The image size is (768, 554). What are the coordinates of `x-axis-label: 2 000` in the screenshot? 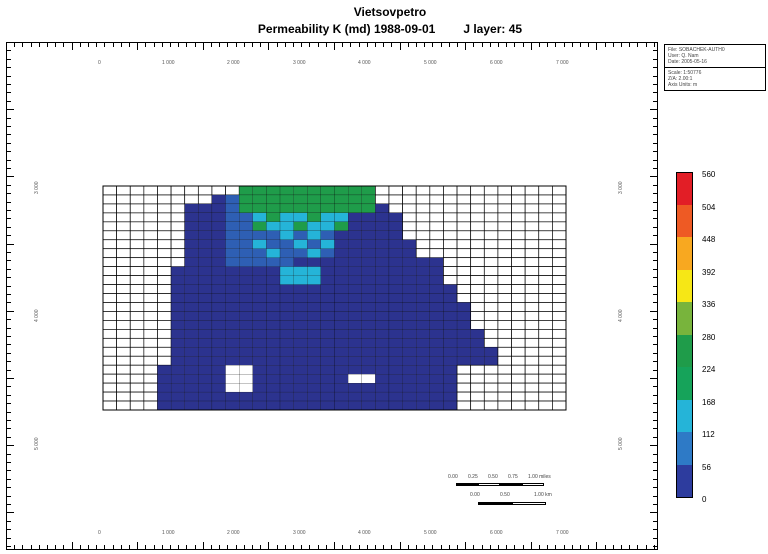 It's located at (233, 63).